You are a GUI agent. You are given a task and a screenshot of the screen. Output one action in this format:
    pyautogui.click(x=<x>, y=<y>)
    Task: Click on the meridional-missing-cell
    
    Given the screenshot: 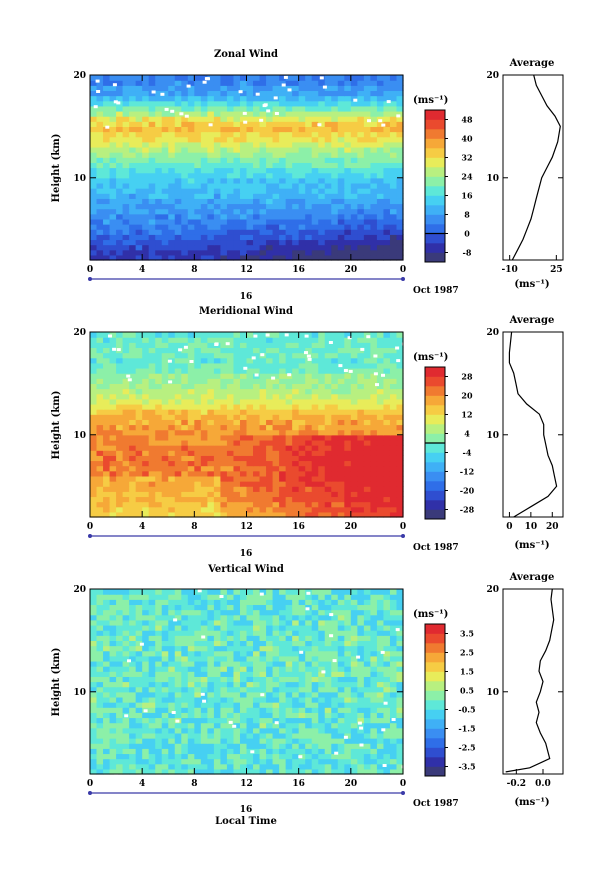 What is the action you would take?
    pyautogui.click(x=216, y=344)
    